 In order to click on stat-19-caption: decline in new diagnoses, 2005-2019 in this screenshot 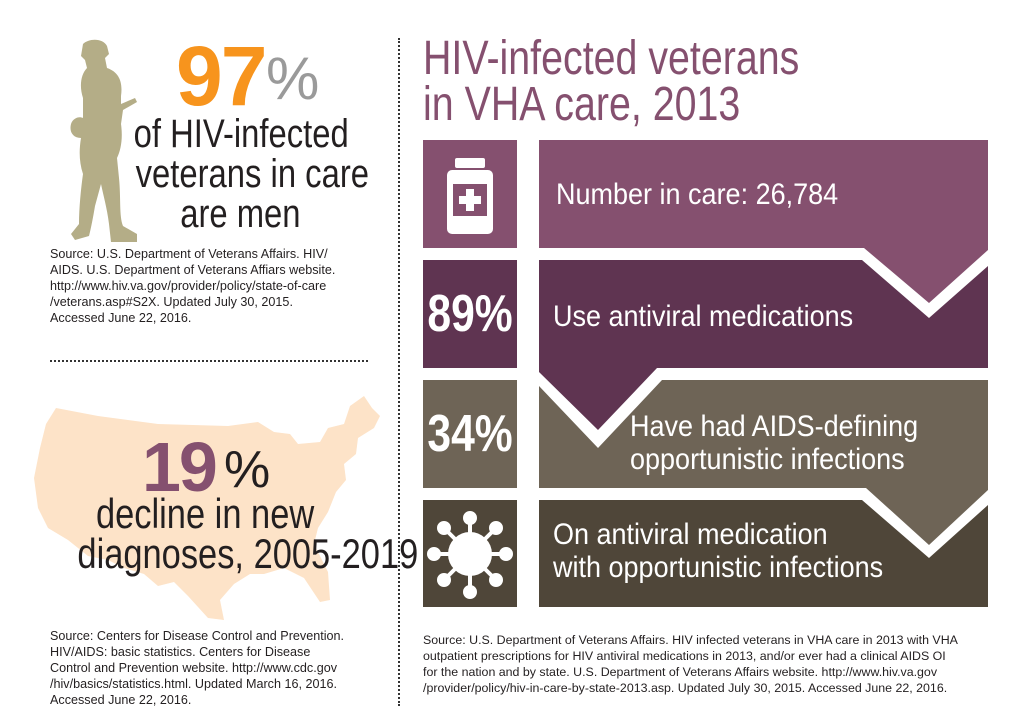, I will do `click(248, 533)`.